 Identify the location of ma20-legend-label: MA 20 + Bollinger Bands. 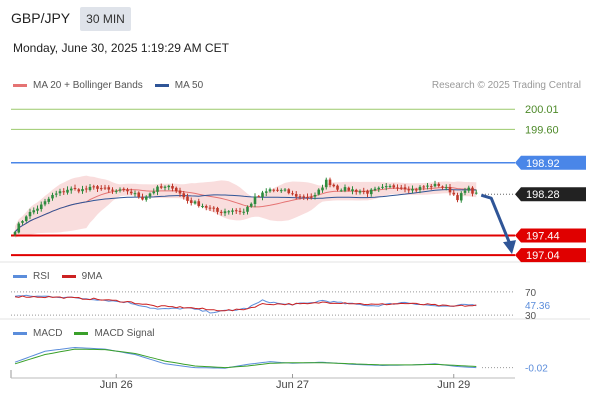
(88, 85).